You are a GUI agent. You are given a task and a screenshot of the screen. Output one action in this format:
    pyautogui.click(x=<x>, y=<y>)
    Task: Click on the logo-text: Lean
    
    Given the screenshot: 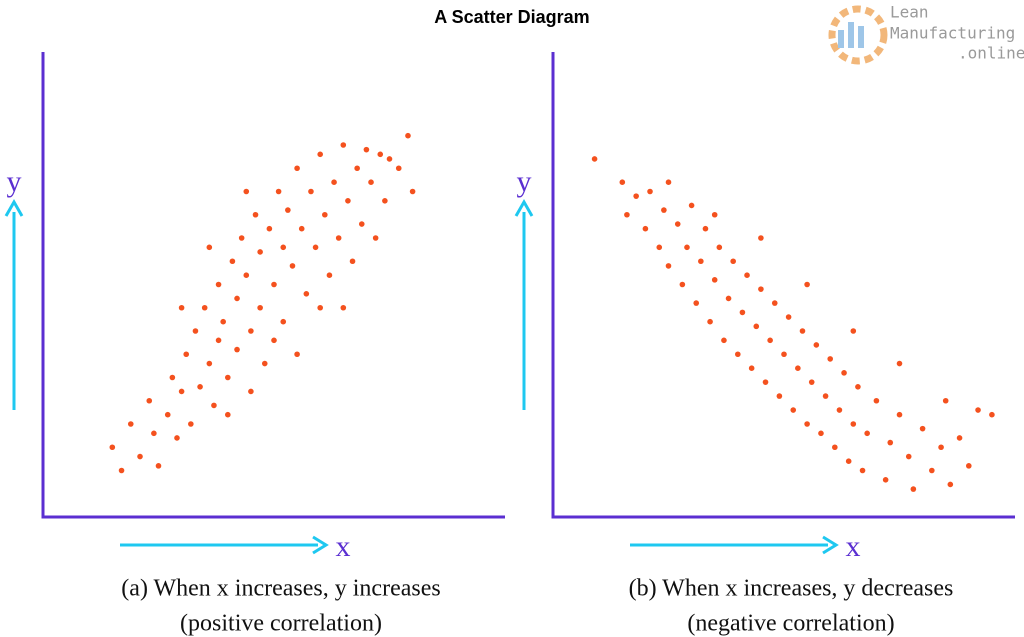 What is the action you would take?
    pyautogui.click(x=909, y=12)
    